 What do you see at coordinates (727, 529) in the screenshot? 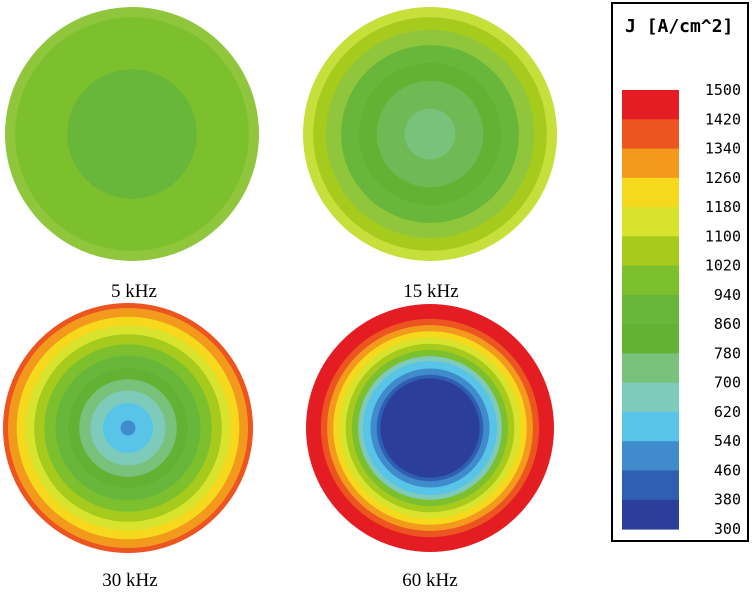
I see `colorbar-tick-label: 300` at bounding box center [727, 529].